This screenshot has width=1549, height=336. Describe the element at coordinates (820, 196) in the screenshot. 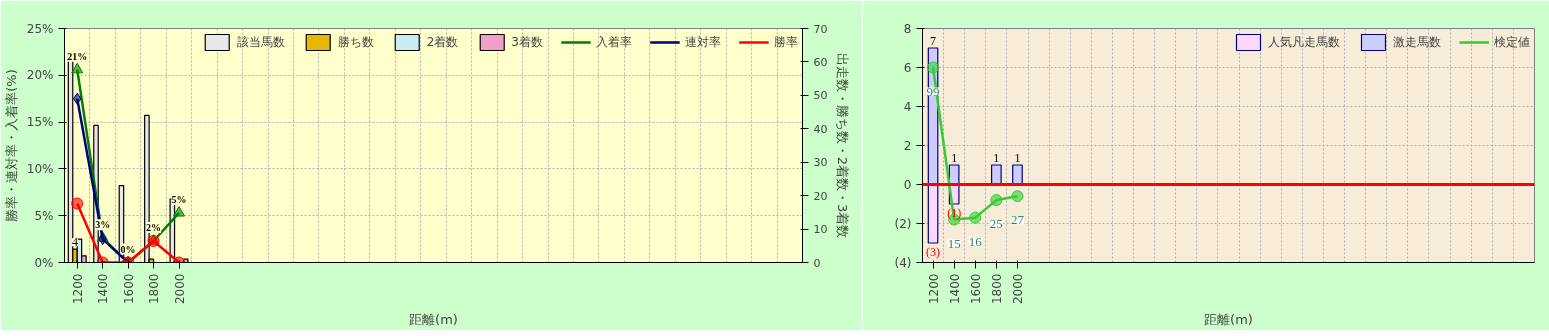

I see `y2-tick-label: 20` at that location.